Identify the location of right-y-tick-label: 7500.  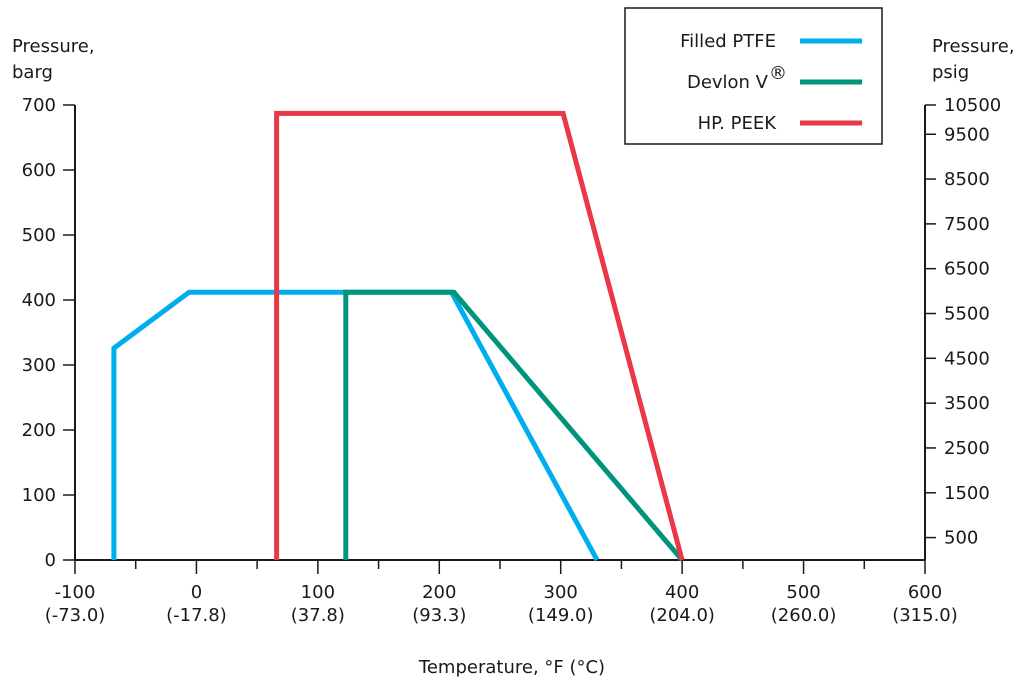
(967, 224).